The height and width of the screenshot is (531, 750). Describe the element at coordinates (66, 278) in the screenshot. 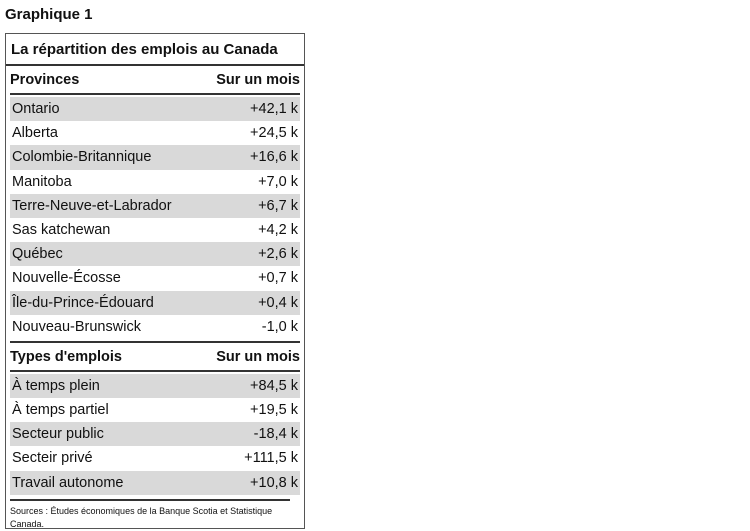

I see `row-label: Nouvelle-Écosse` at that location.